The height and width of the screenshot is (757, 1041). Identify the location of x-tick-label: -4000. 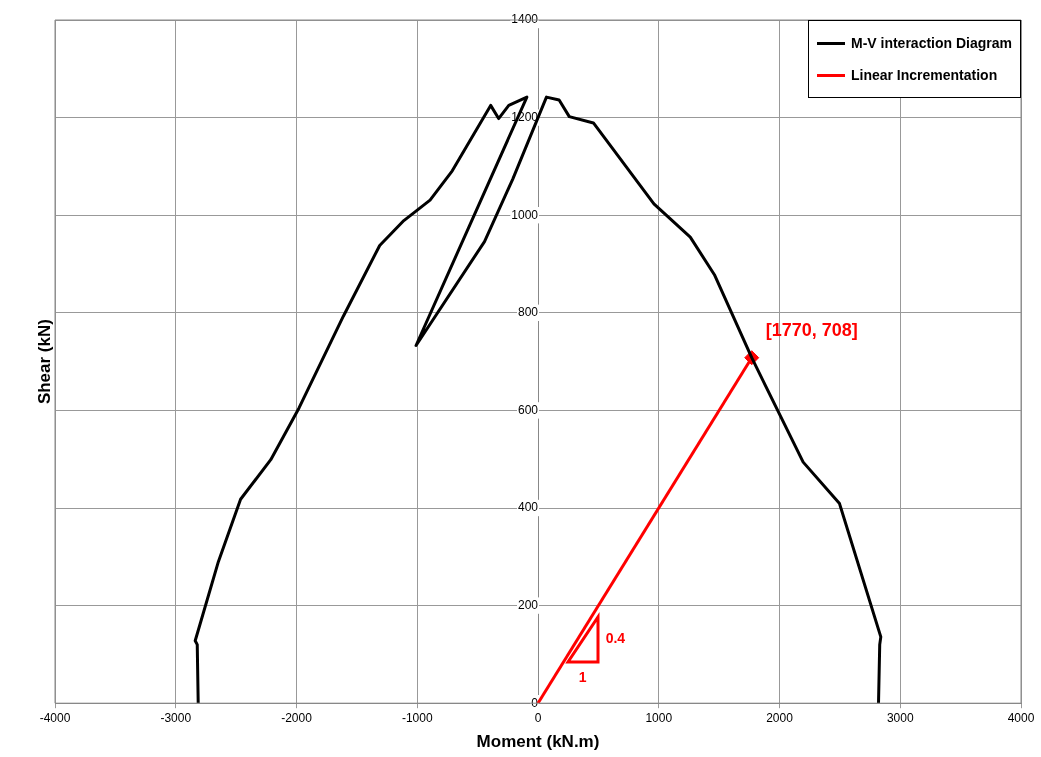
(55, 717).